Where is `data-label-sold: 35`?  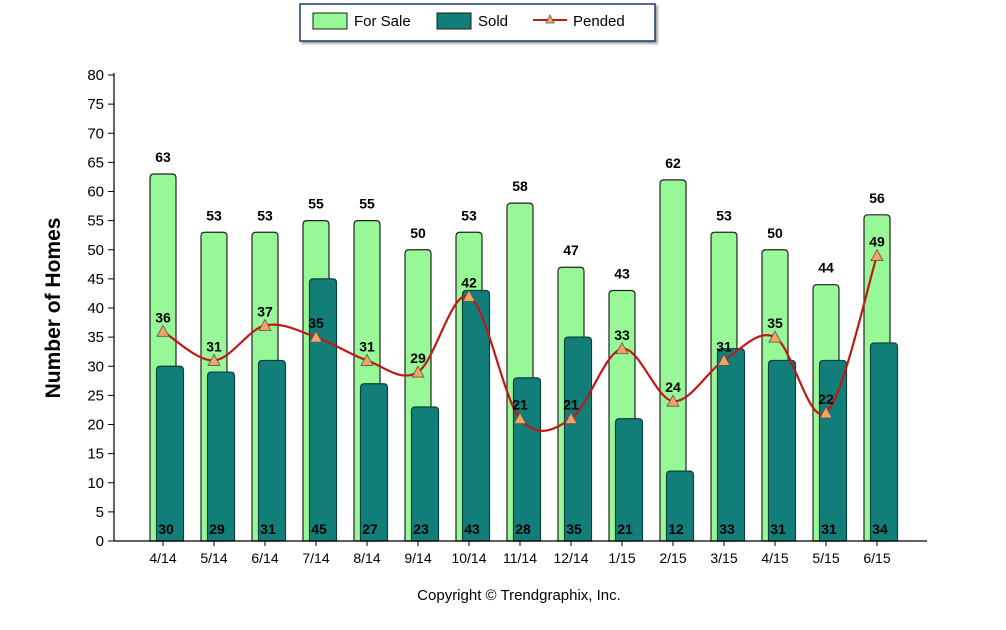
data-label-sold: 35 is located at coordinates (574, 529).